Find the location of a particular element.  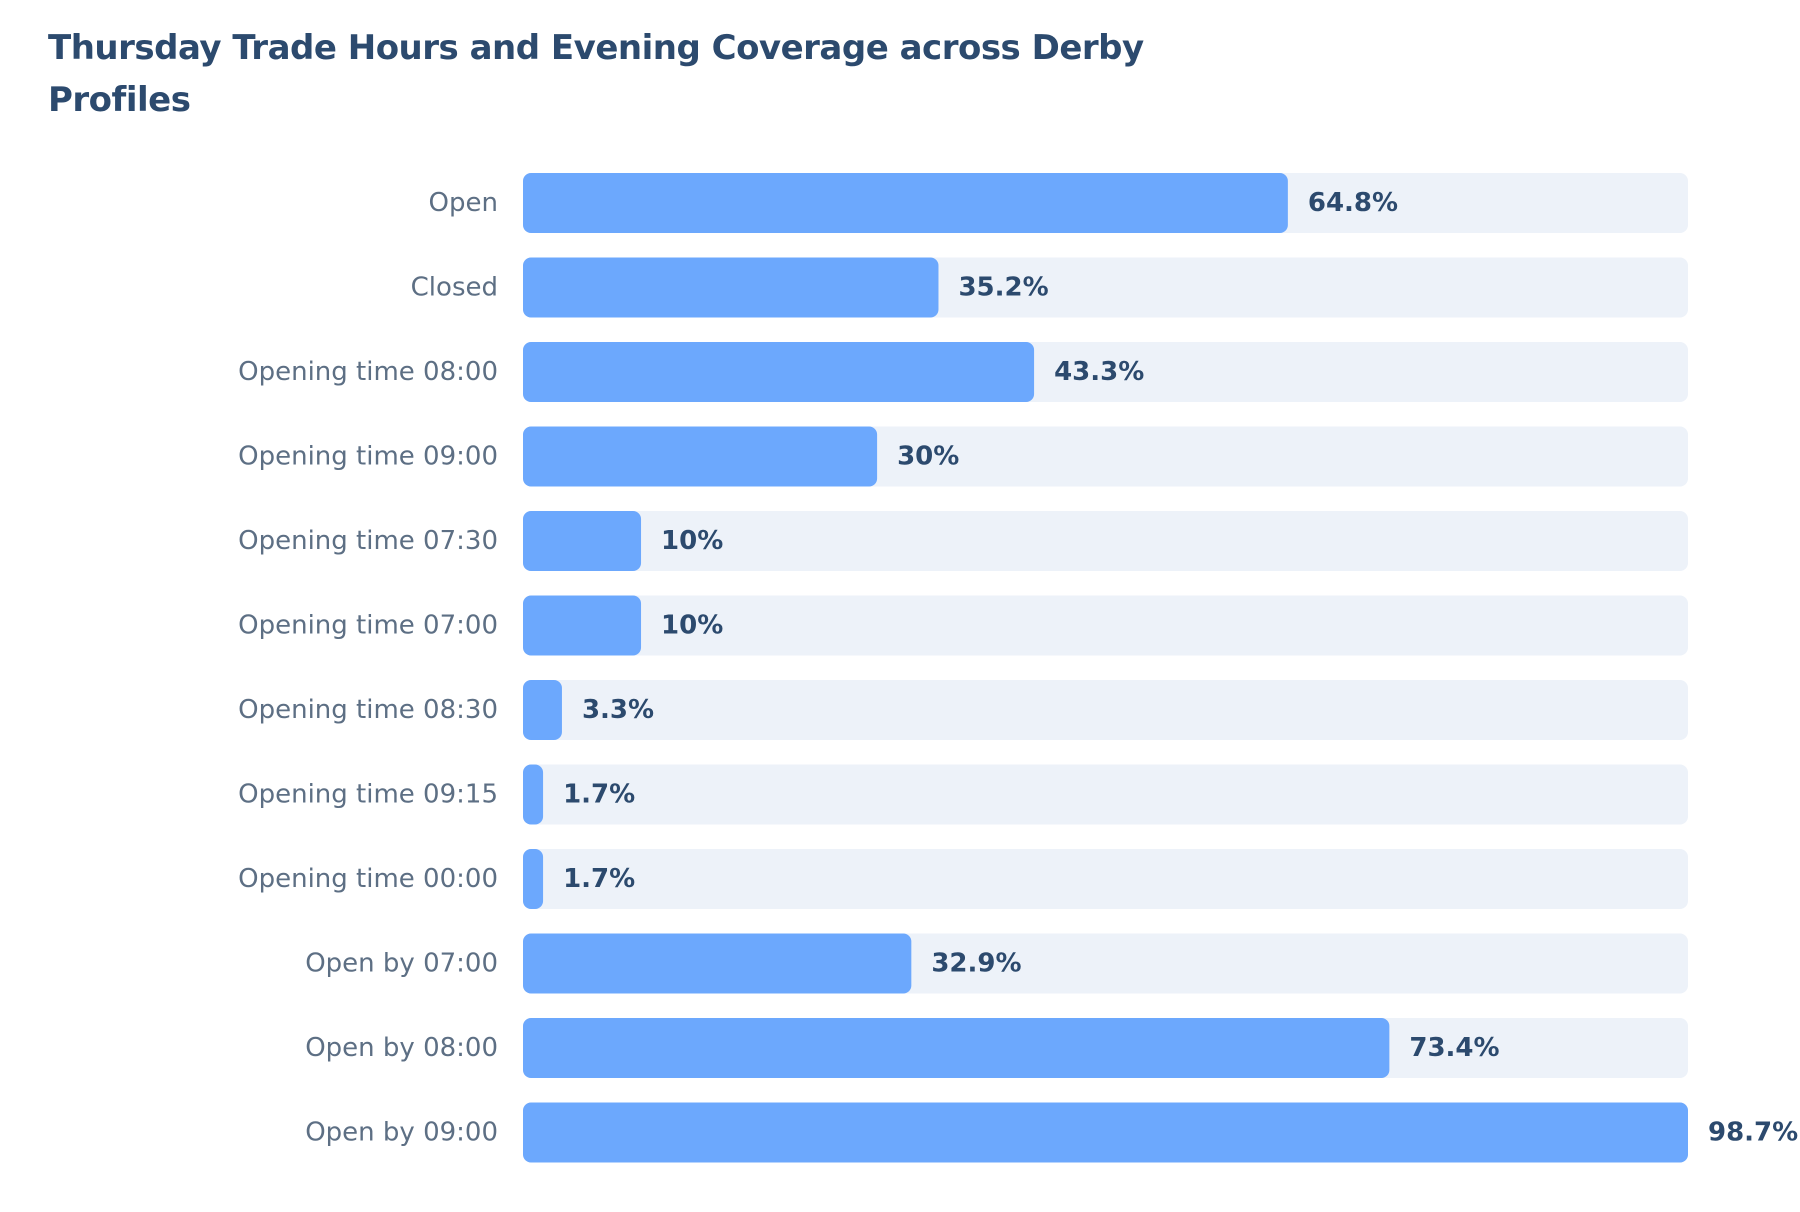

category-label-open: Open is located at coordinates (463, 203).